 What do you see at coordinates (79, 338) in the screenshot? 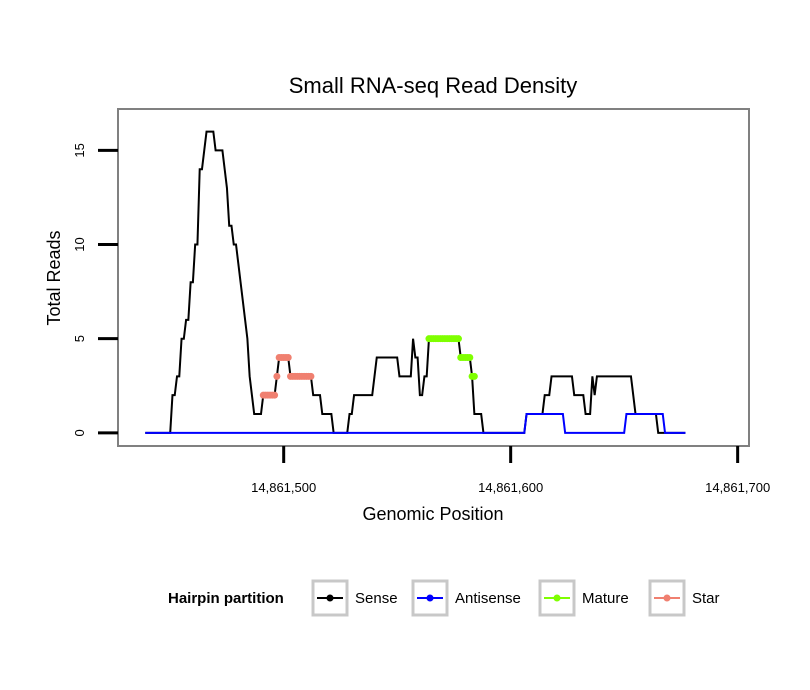
I see `y-tick-label: 5` at bounding box center [79, 338].